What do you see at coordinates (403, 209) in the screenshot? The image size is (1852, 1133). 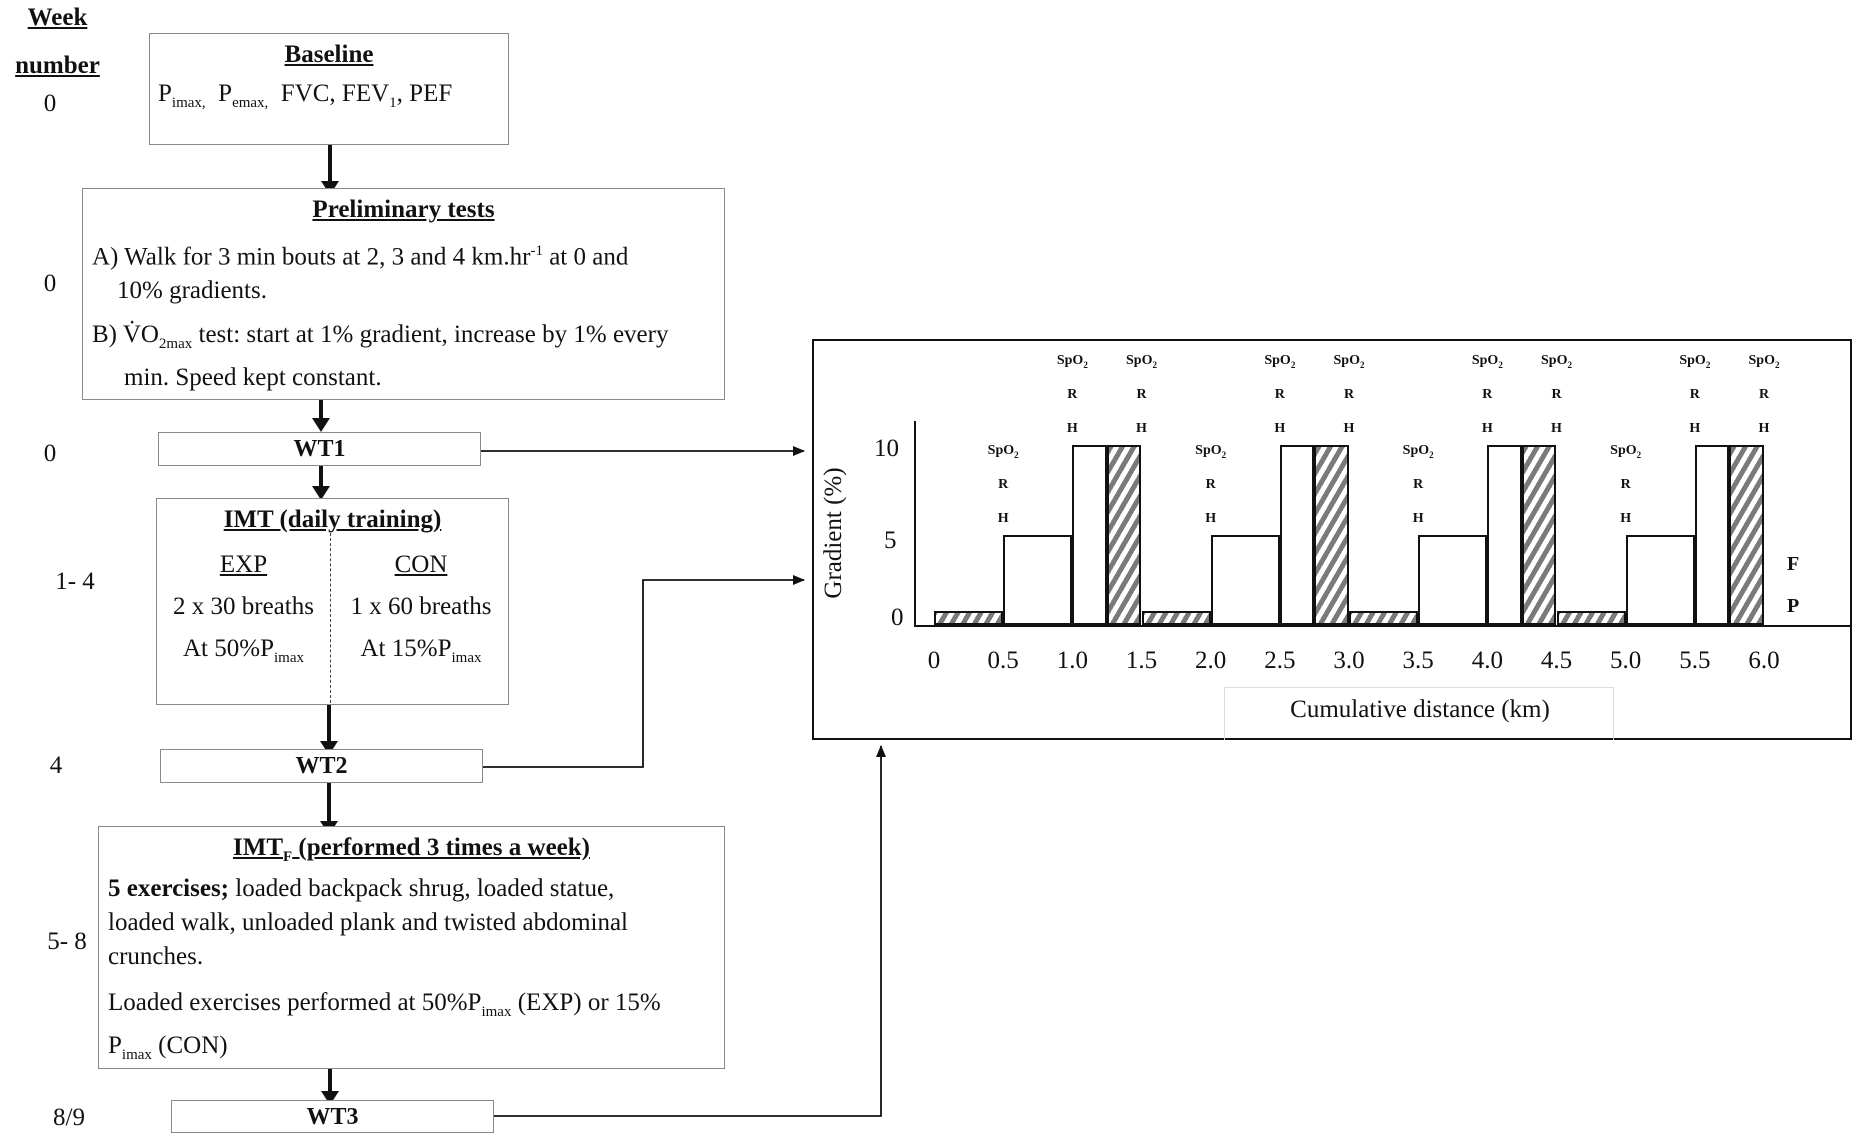 I see `preliminary-title: Preliminary tests` at bounding box center [403, 209].